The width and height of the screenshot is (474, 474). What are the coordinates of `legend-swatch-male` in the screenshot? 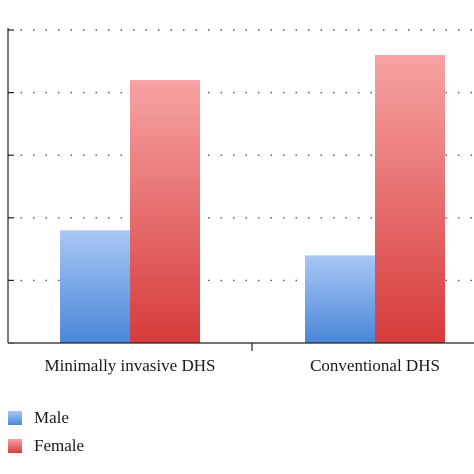 It's located at (15, 418).